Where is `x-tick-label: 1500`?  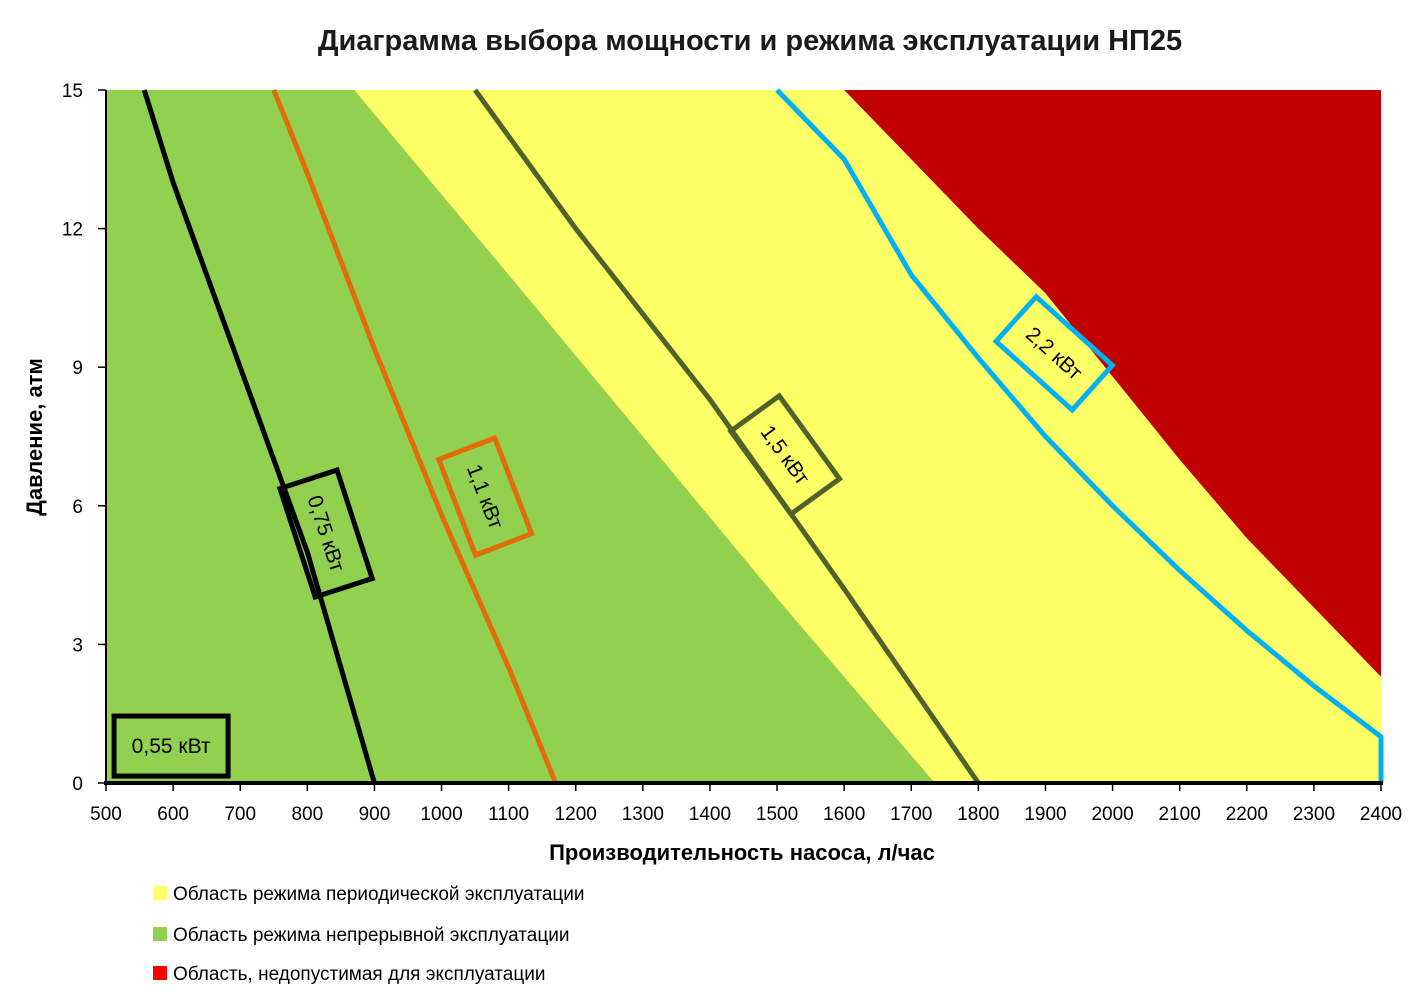
x-tick-label: 1500 is located at coordinates (777, 814).